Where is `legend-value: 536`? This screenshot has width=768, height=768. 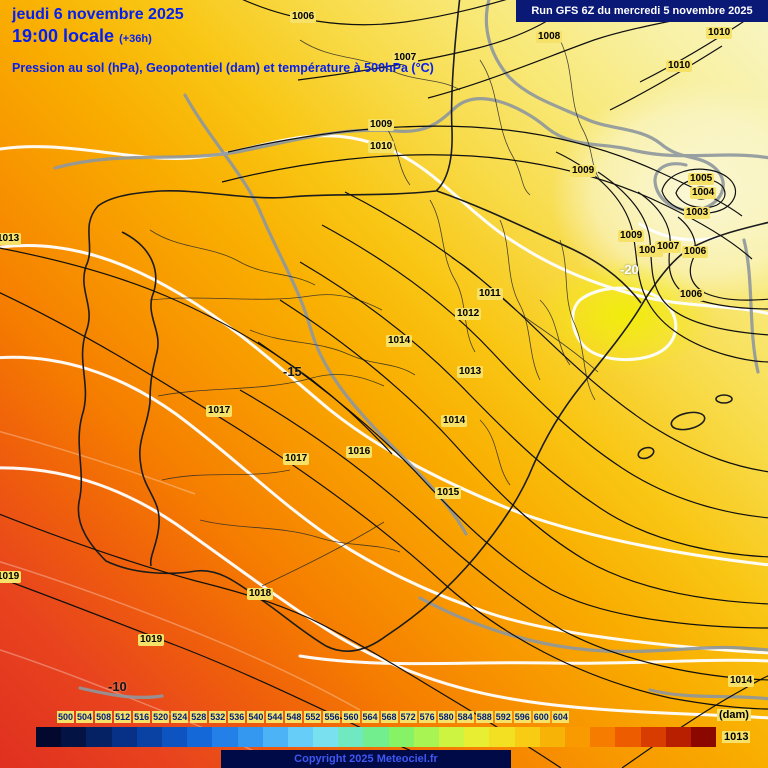
legend-value: 536 is located at coordinates (237, 717).